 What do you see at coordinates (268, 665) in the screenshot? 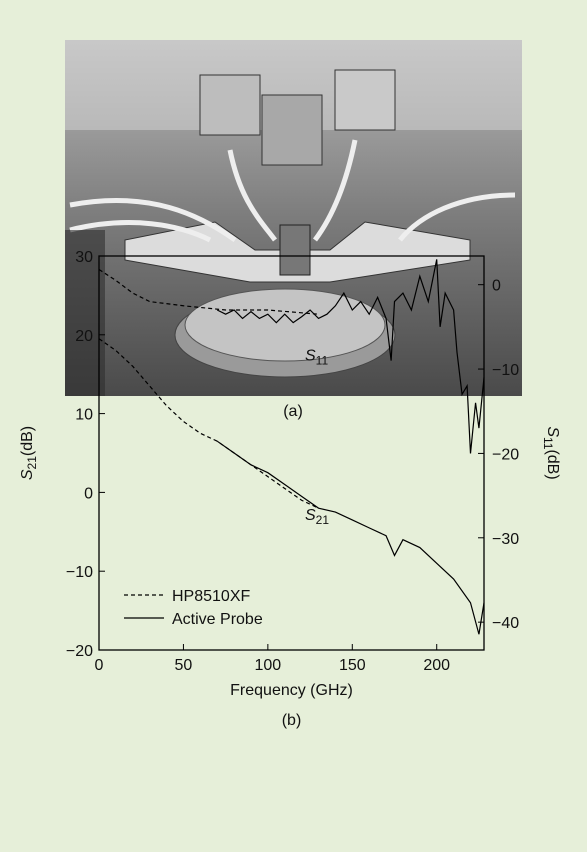
I see `x-tick-label: 100` at bounding box center [268, 665].